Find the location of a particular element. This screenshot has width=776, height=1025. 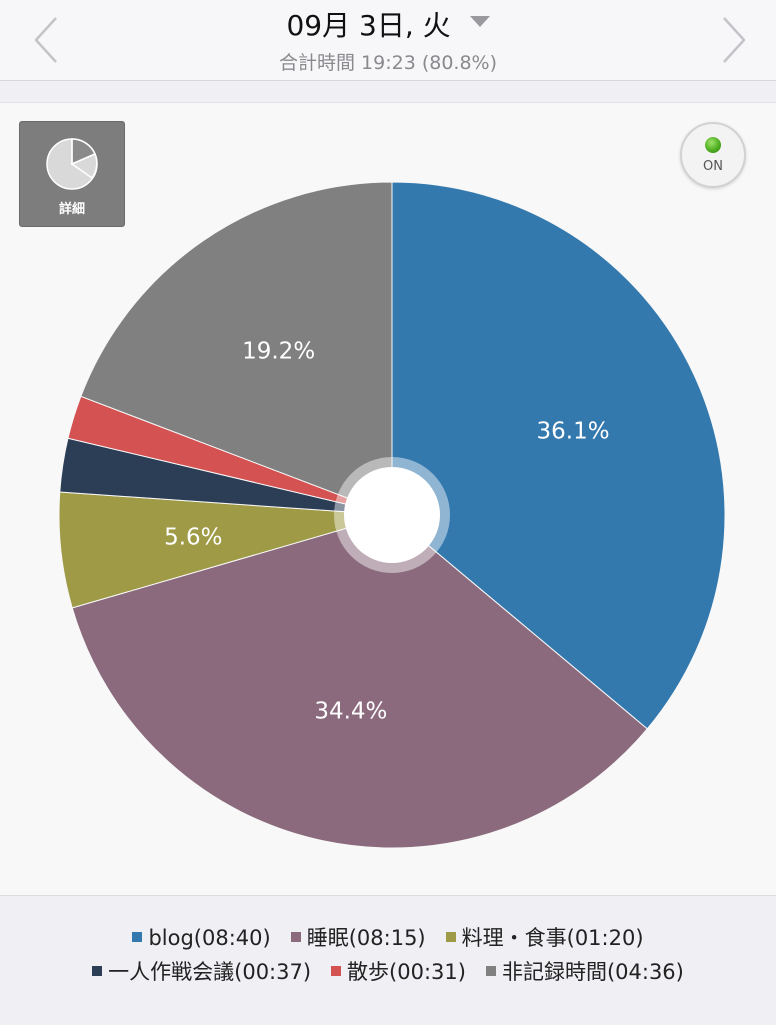

date-picker-button: 09月 3日, 火 is located at coordinates (388, 26).